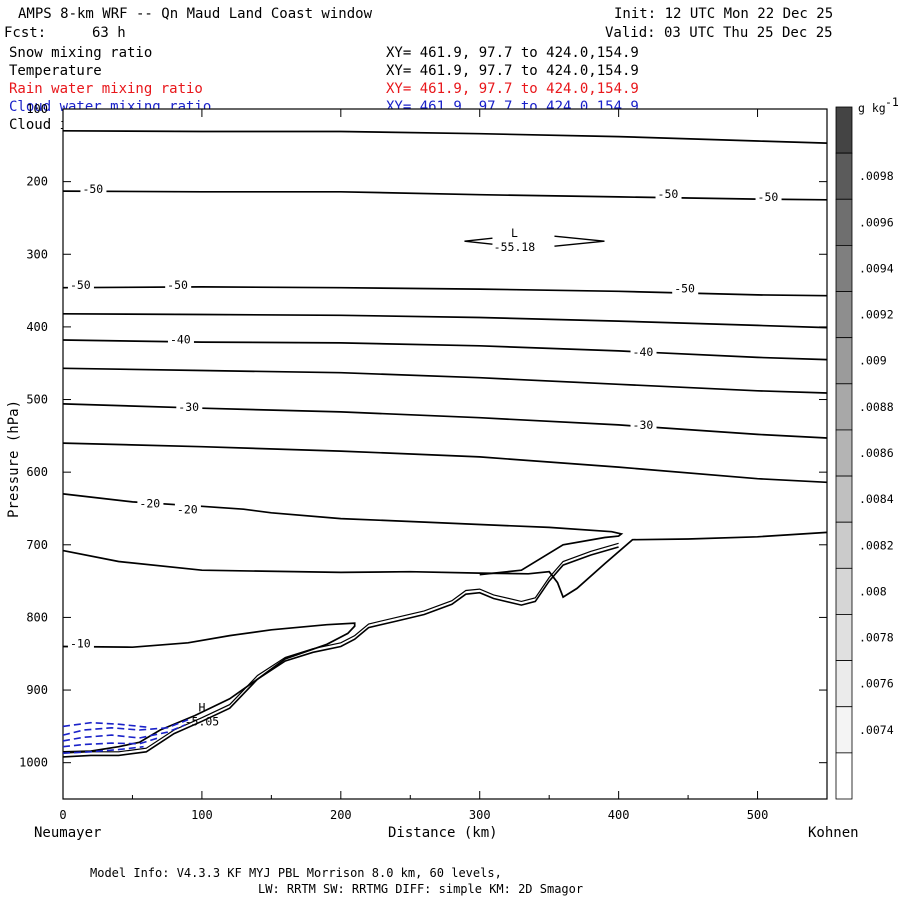 The width and height of the screenshot is (900, 900). What do you see at coordinates (37, 109) in the screenshot?
I see `y-tick-label: 100` at bounding box center [37, 109].